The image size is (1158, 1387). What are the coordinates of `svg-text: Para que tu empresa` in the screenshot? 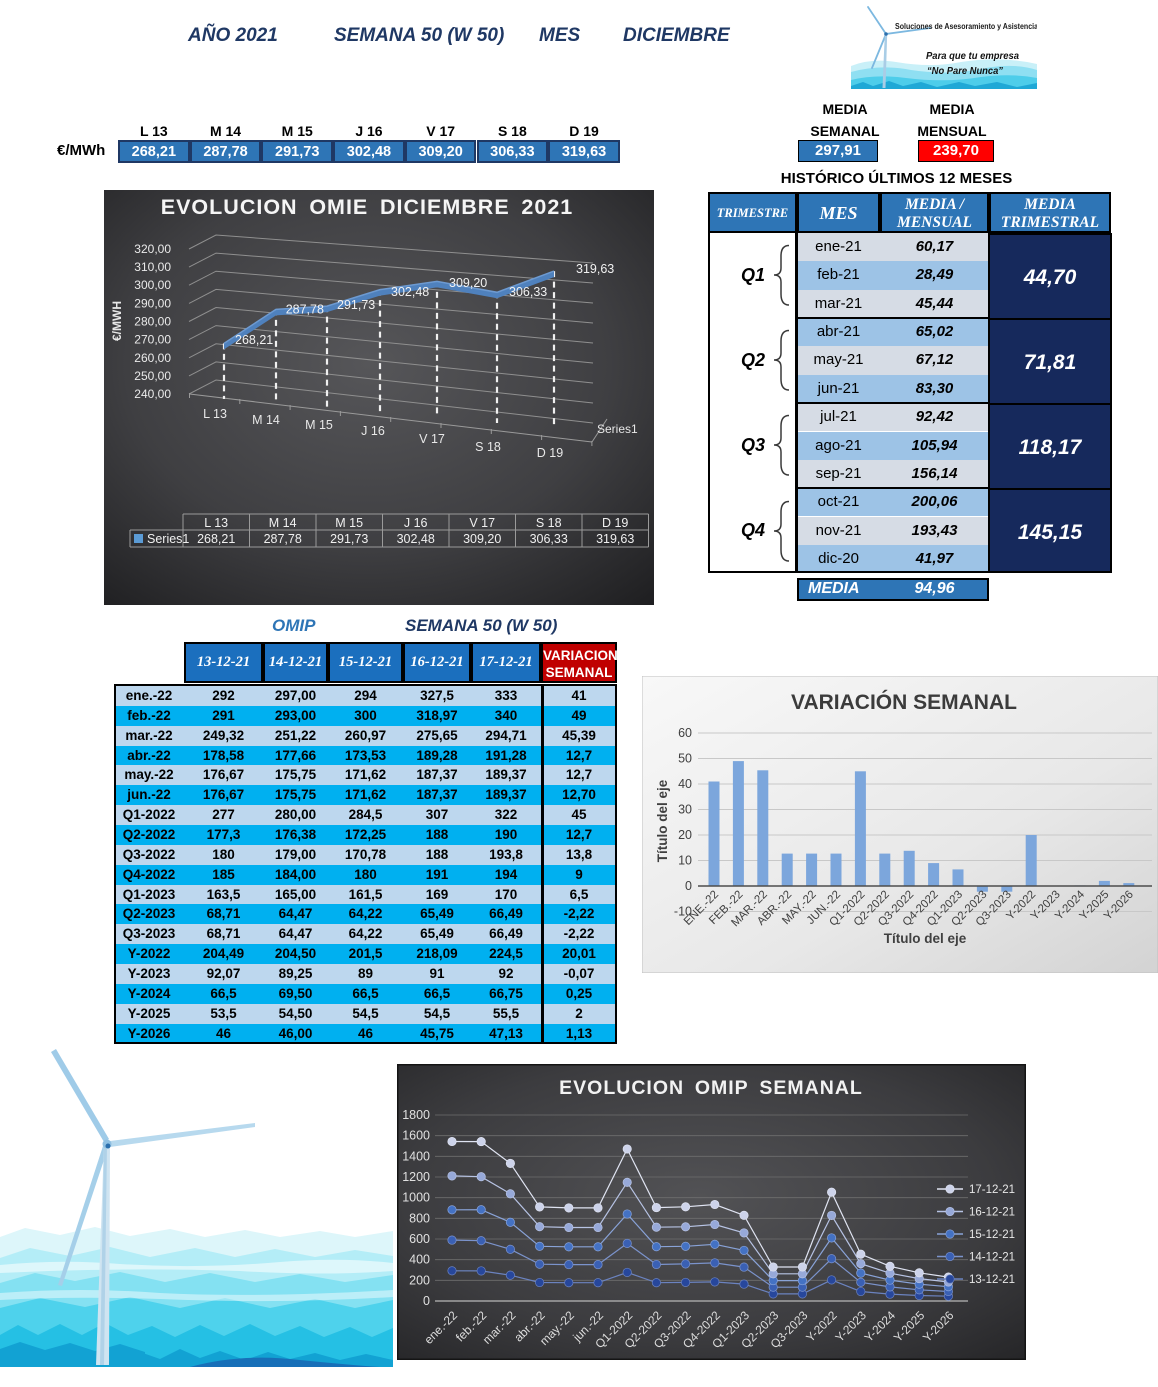 It's located at (972, 56).